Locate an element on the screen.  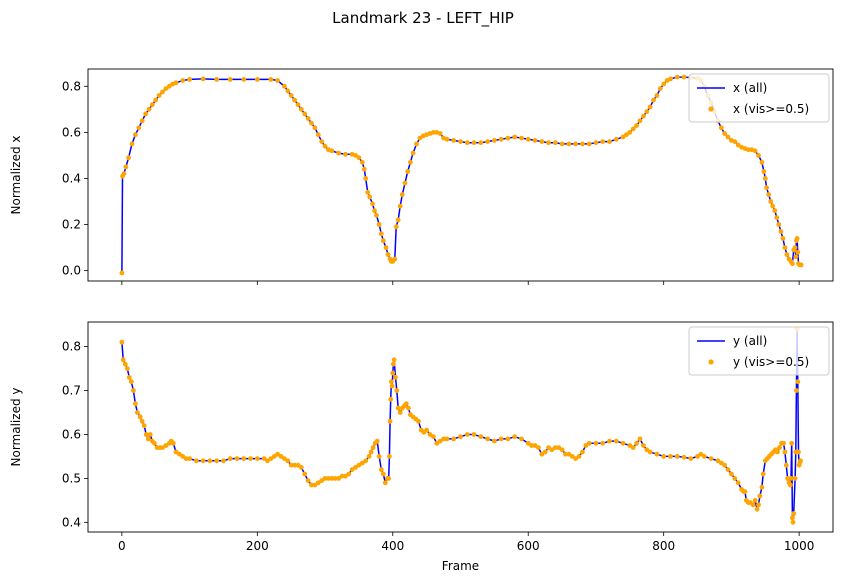
y-legend-point-swatch is located at coordinates (711, 362).